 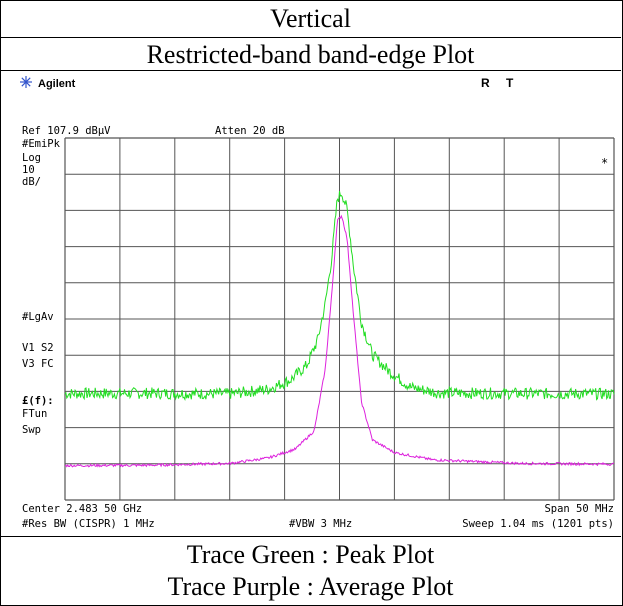 What do you see at coordinates (28, 170) in the screenshot?
I see `scale-value: 10` at bounding box center [28, 170].